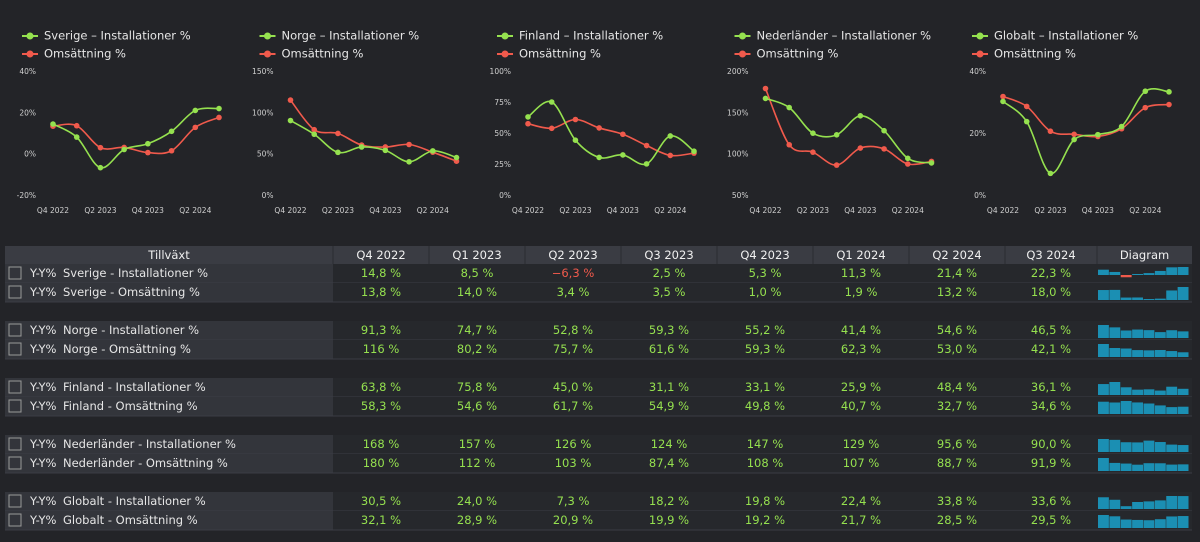 This screenshot has width=1200, height=542. I want to click on column-header: Q1 2023, so click(476, 255).